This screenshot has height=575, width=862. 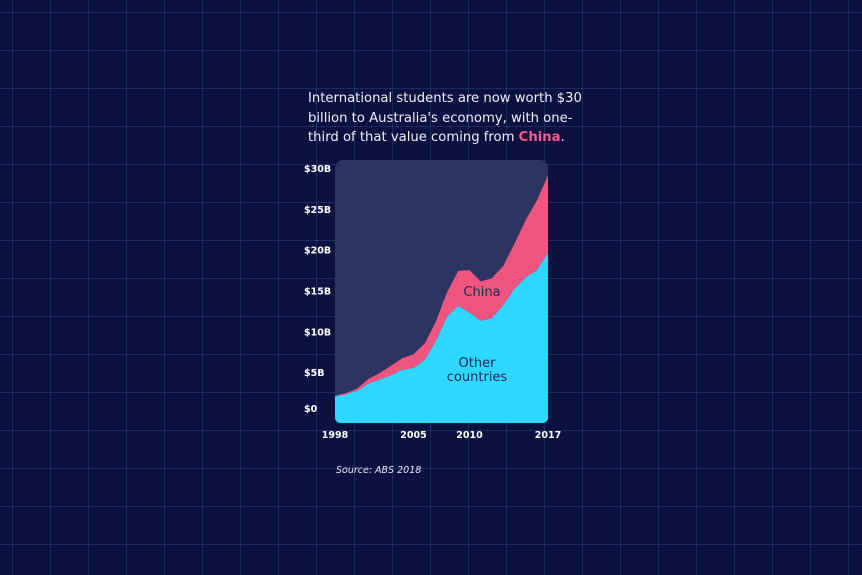 I want to click on area-other-countries, so click(x=441, y=337).